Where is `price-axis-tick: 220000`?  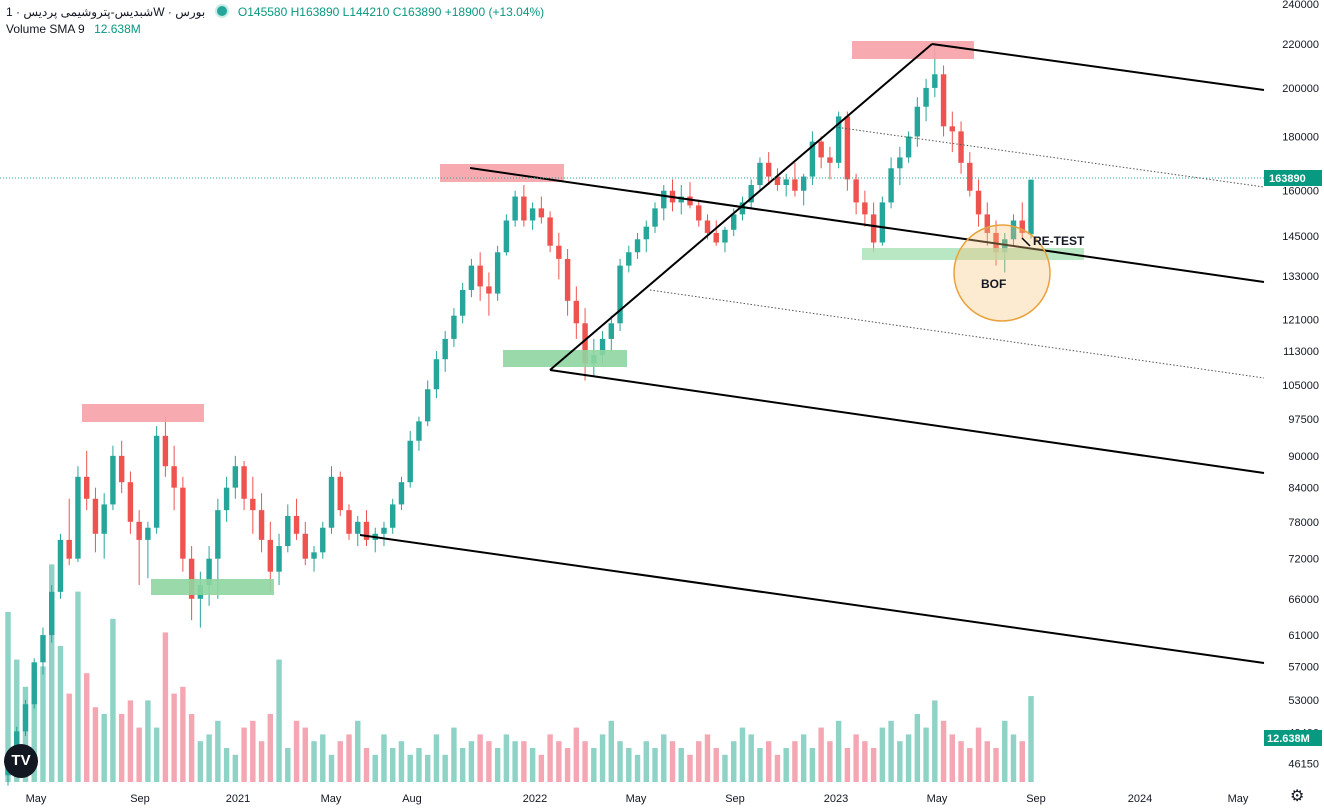 price-axis-tick: 220000 is located at coordinates (1300, 45).